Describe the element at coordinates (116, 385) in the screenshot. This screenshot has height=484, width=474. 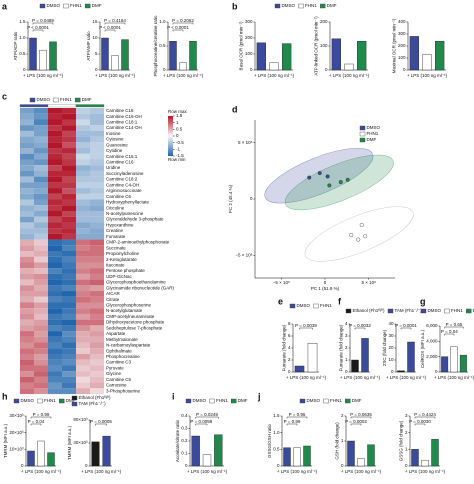
I see `row-label: Carnosine` at that location.